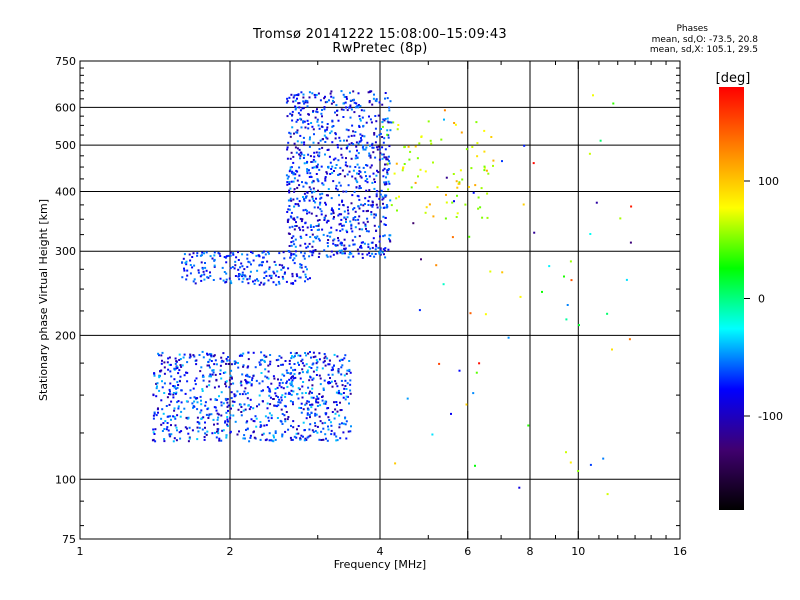 The height and width of the screenshot is (600, 800). Describe the element at coordinates (761, 299) in the screenshot. I see `colorbar-tick-label: 0` at that location.